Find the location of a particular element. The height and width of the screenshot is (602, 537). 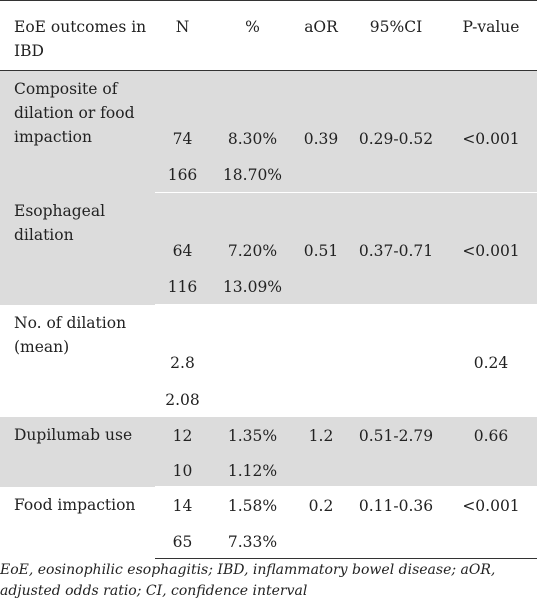

cell-aor: 0.39 is located at coordinates (321, 113).